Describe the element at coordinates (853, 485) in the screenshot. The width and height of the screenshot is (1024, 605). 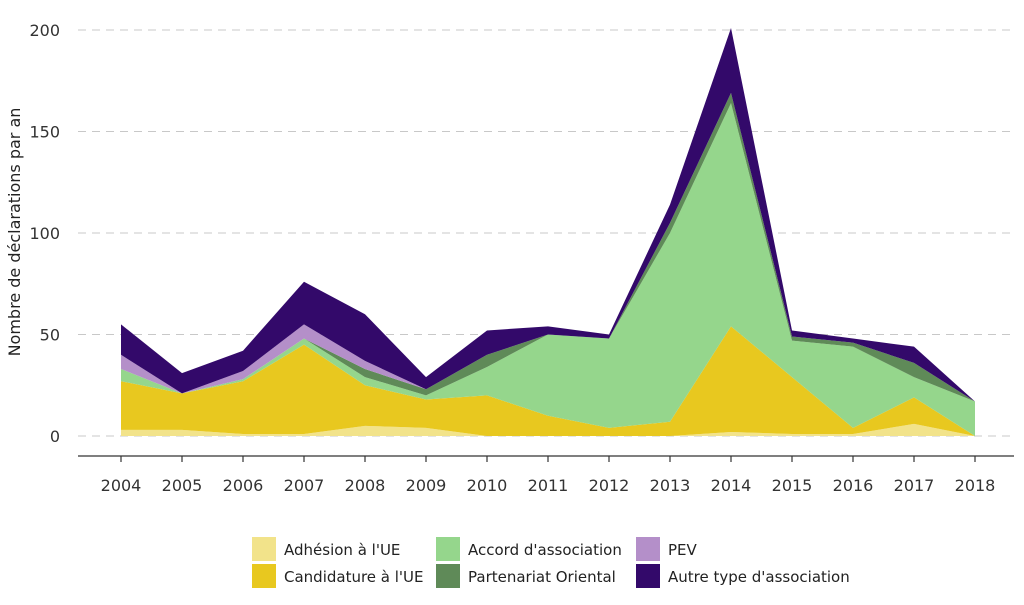
I see `x-tick-label: 2016` at that location.